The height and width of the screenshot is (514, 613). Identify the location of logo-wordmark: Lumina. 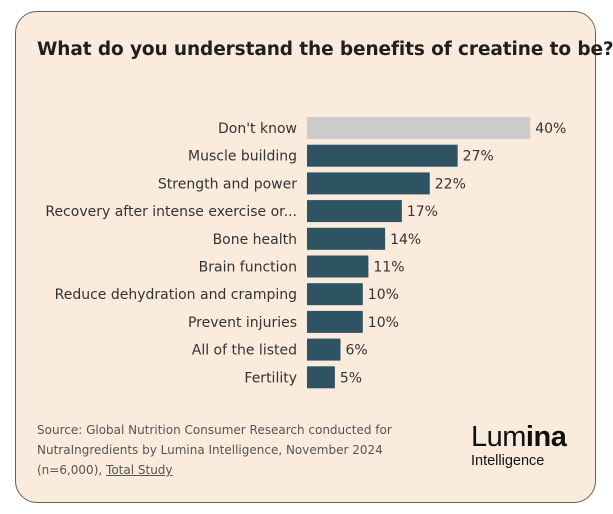
(519, 437).